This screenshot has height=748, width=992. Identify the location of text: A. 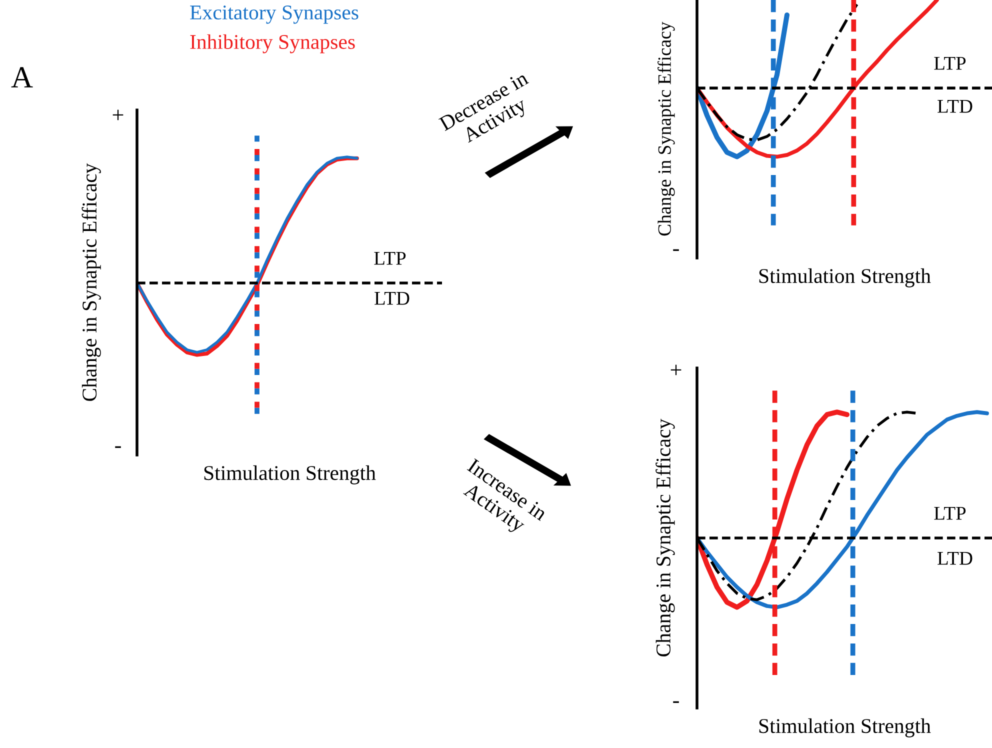
(22, 77).